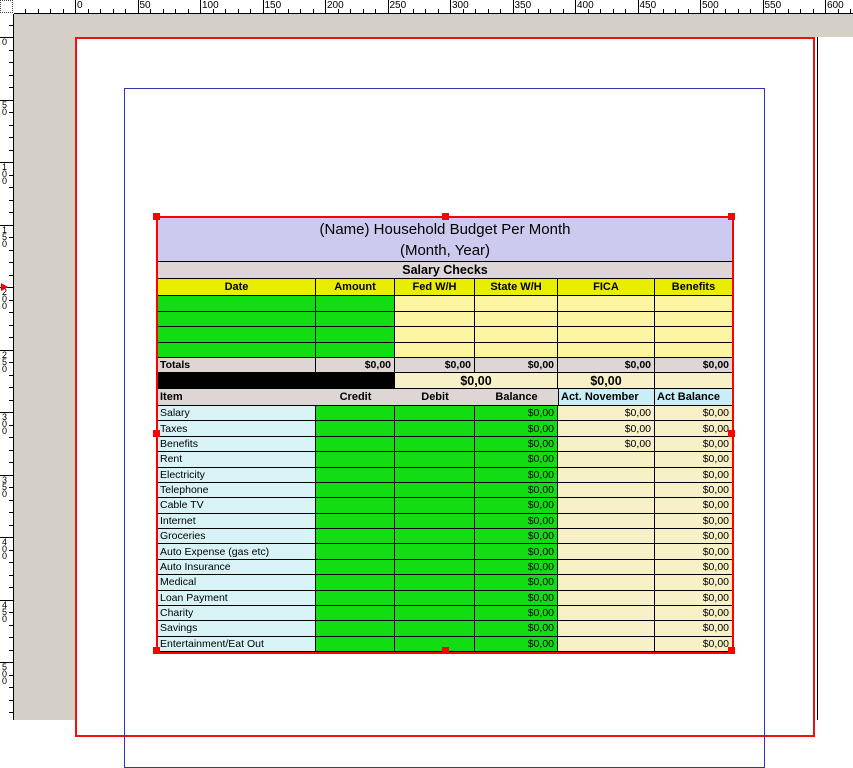 Image resolution: width=853 pixels, height=768 pixels. Describe the element at coordinates (731, 650) in the screenshot. I see `selection-handle-bottom-right` at that location.